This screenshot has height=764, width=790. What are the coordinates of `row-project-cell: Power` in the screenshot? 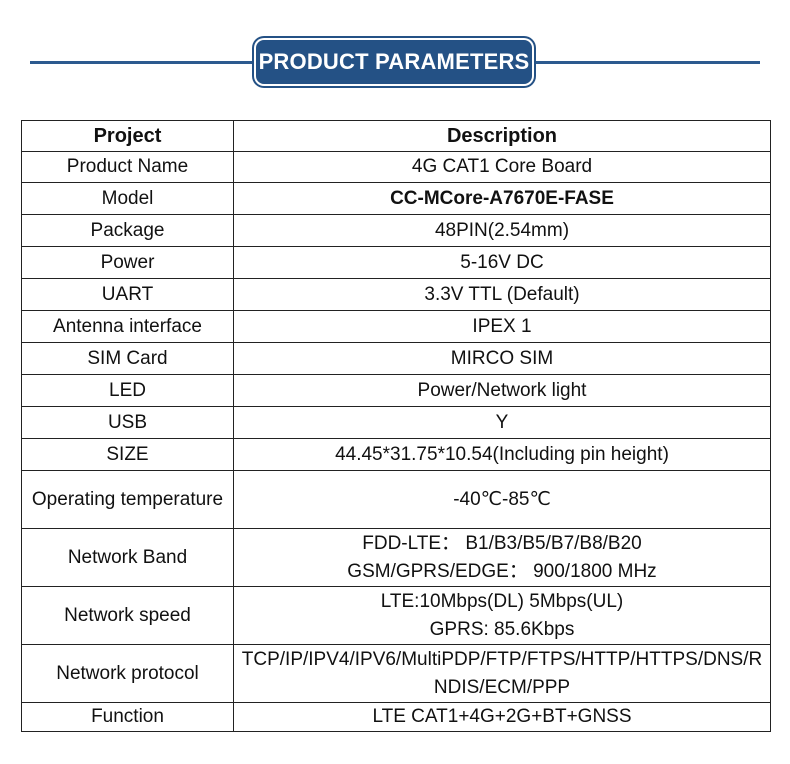 It's located at (127, 262).